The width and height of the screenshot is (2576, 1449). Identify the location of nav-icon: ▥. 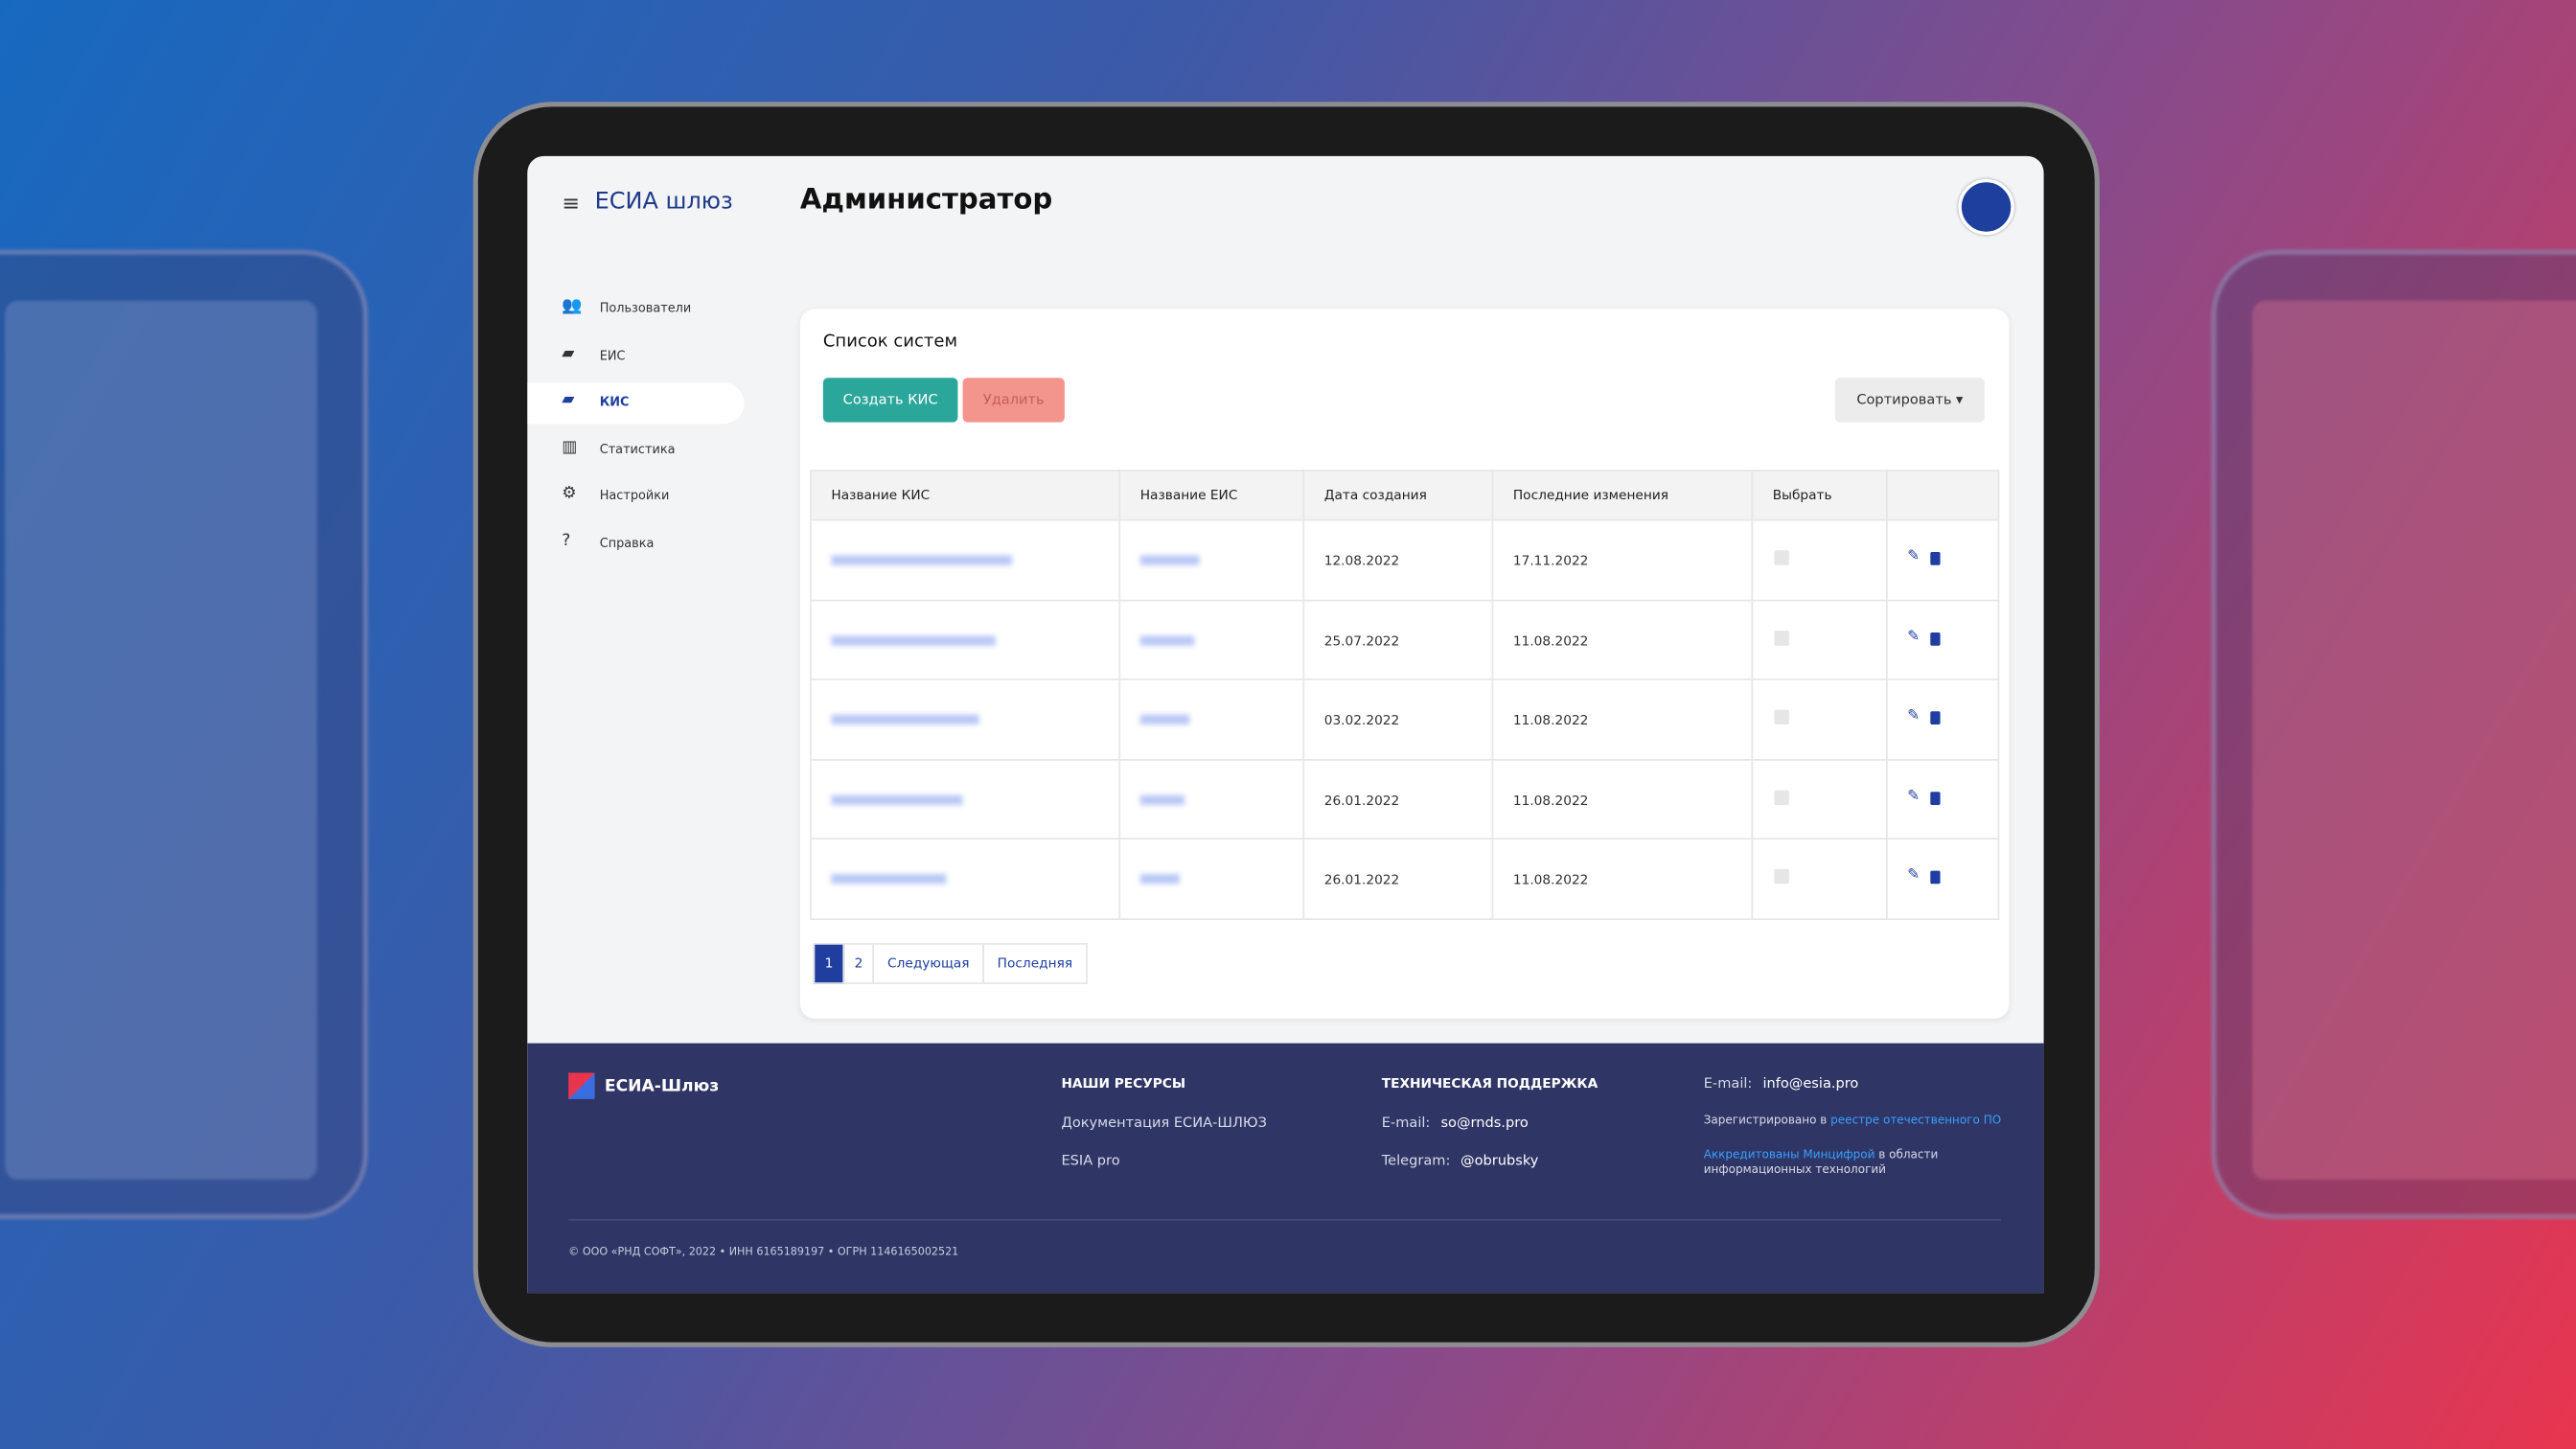
(570, 447).